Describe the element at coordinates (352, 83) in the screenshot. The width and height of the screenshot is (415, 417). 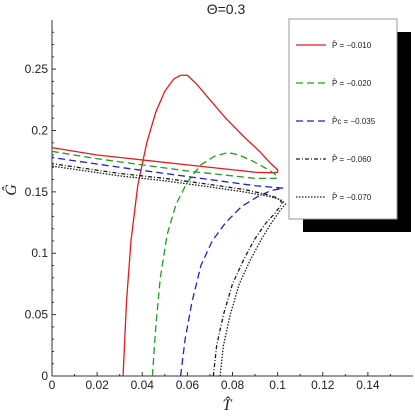
I see `legend-label-2: P̂ = −0.020` at that location.